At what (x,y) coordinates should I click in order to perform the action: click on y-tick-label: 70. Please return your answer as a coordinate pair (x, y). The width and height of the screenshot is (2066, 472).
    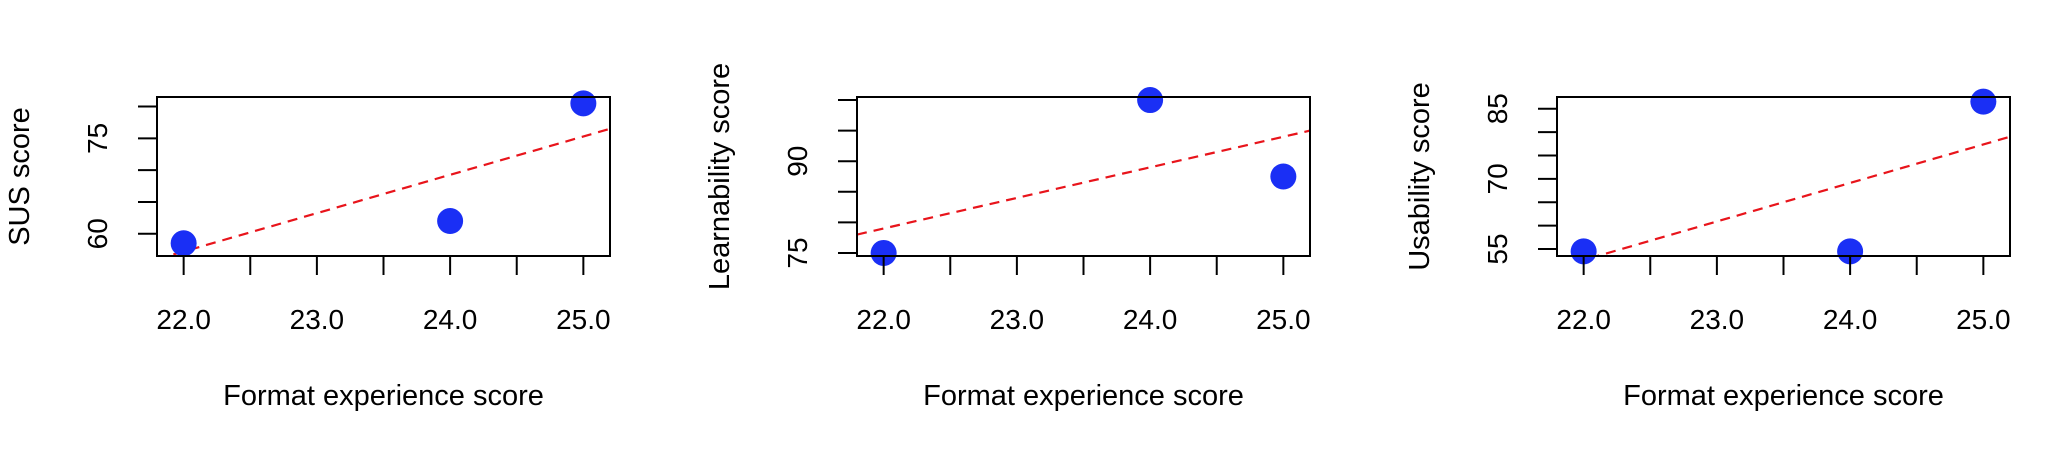
    Looking at the image, I should click on (1497, 178).